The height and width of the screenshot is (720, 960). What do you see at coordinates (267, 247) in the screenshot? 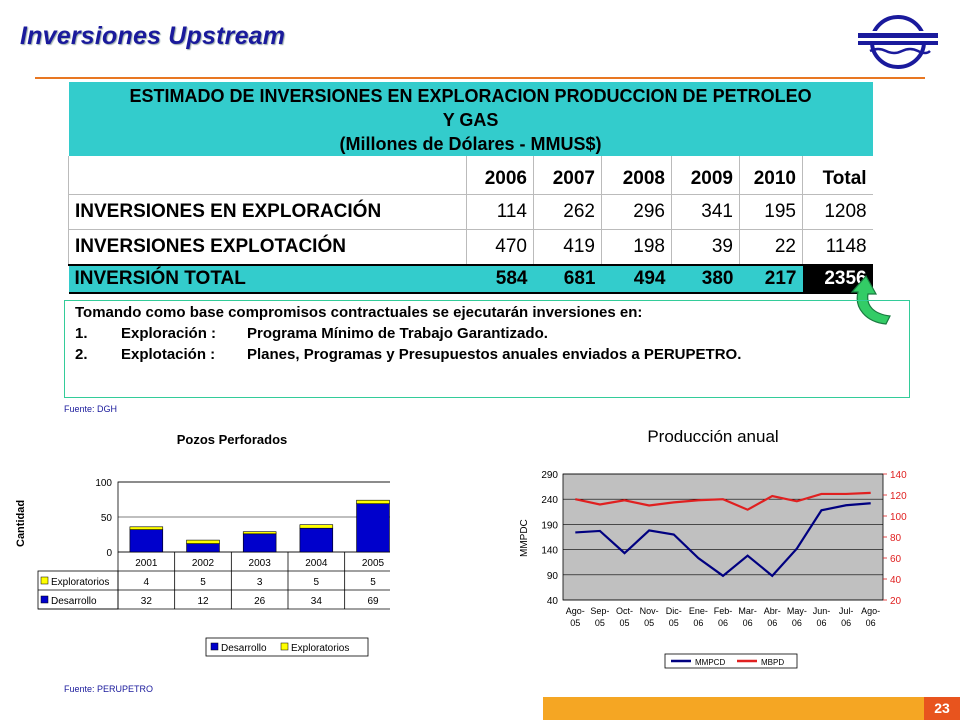
I see `row-label: INVERSIONES EXPLOTACIÓN` at bounding box center [267, 247].